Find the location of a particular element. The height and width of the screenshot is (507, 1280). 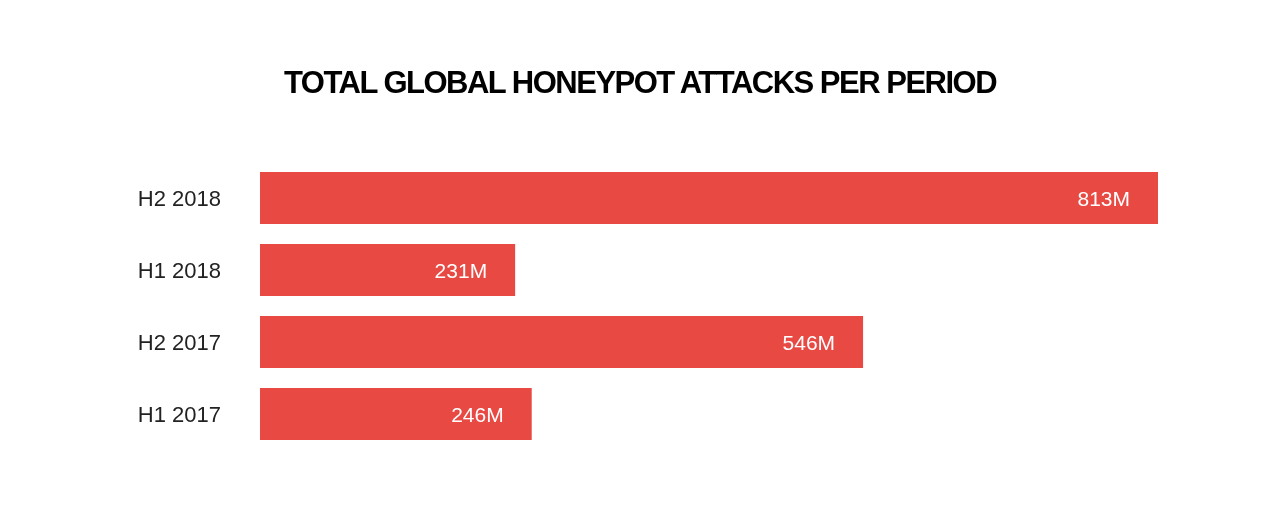

data-label: 813M is located at coordinates (1103, 198).